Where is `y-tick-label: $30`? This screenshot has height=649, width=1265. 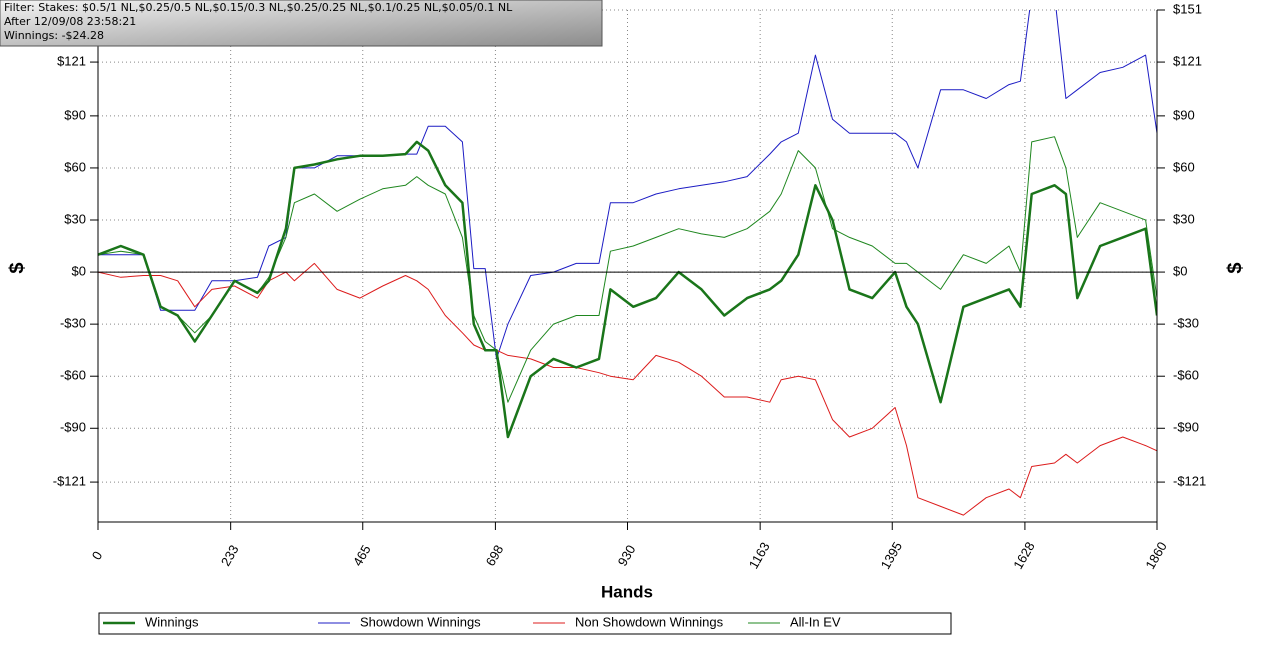 y-tick-label: $30 is located at coordinates (75, 218).